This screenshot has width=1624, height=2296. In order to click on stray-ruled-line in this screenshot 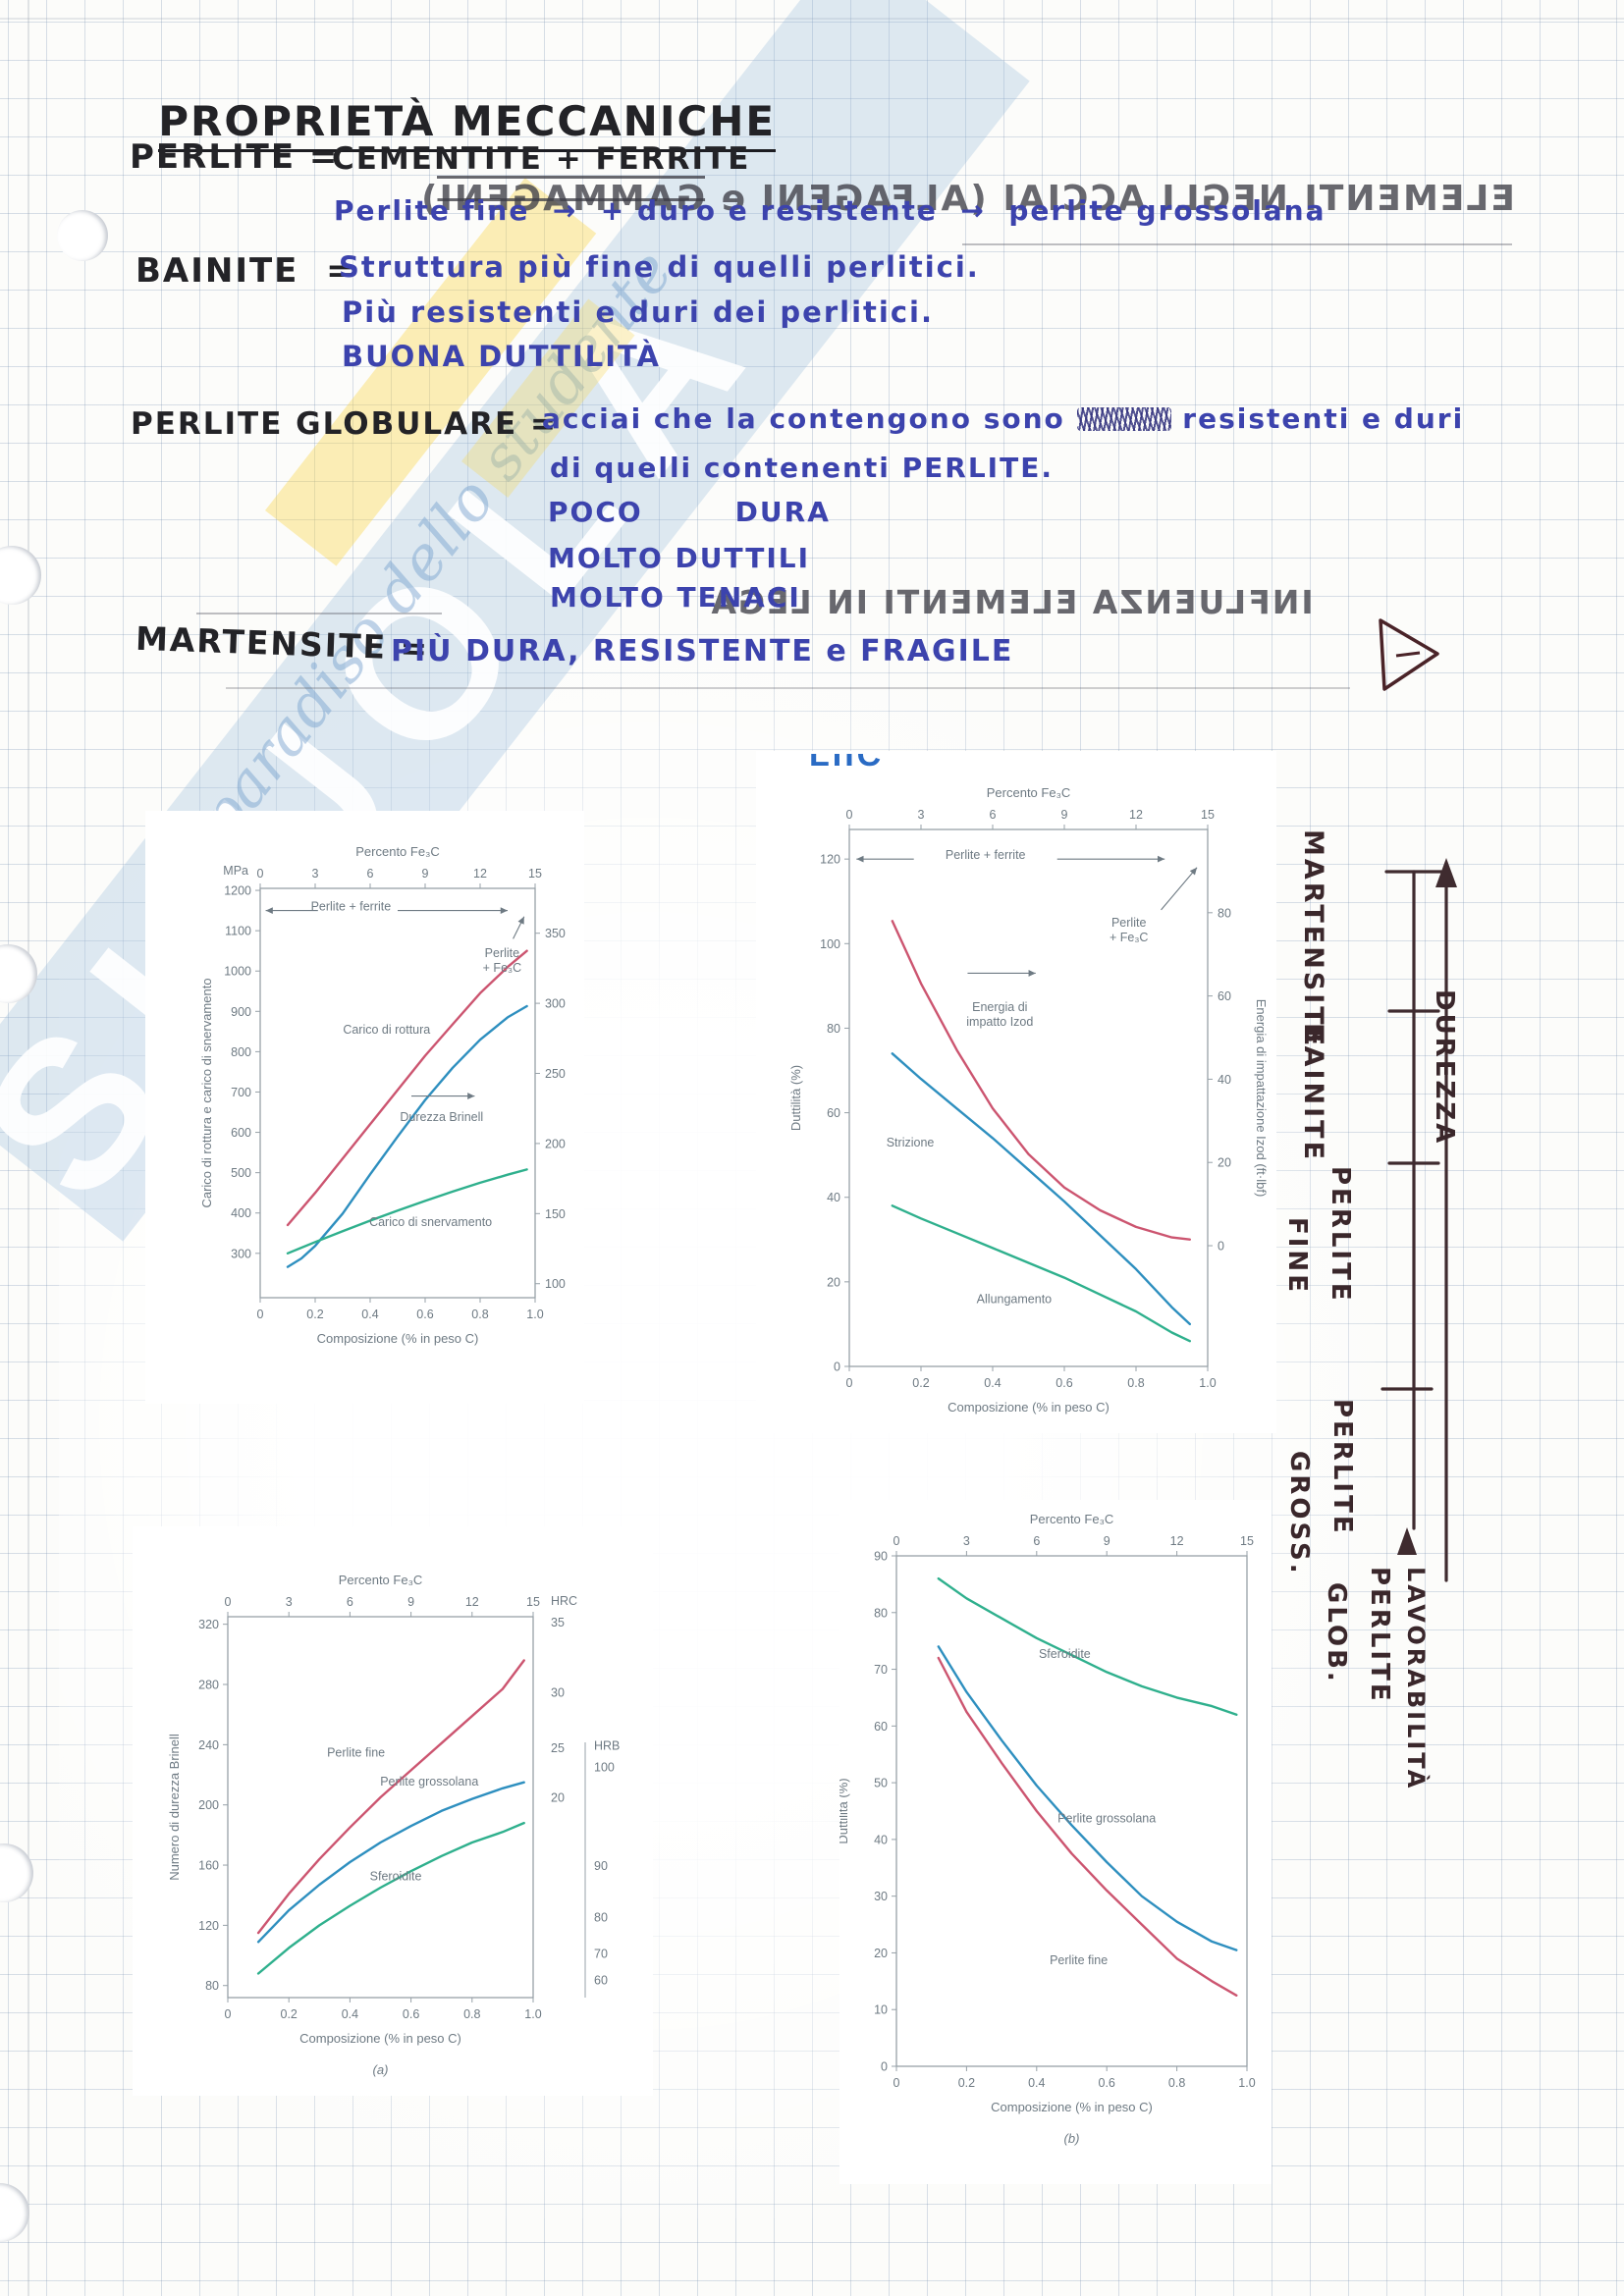, I will do `click(319, 613)`.